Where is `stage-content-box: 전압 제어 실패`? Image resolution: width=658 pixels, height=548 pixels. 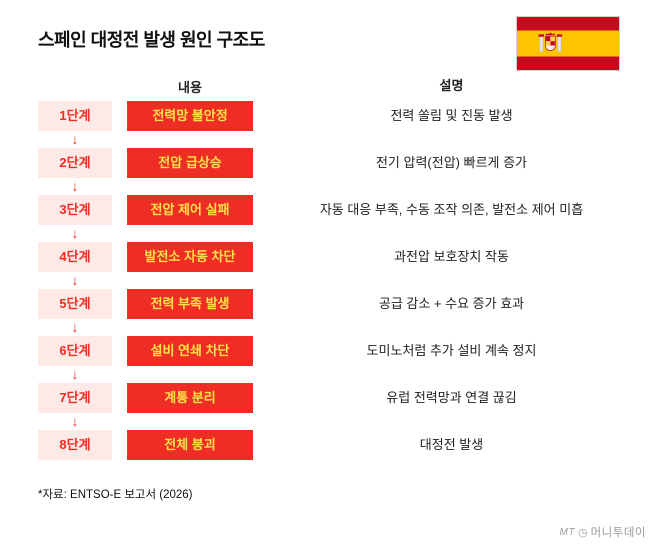
stage-content-box: 전압 제어 실패 is located at coordinates (190, 210).